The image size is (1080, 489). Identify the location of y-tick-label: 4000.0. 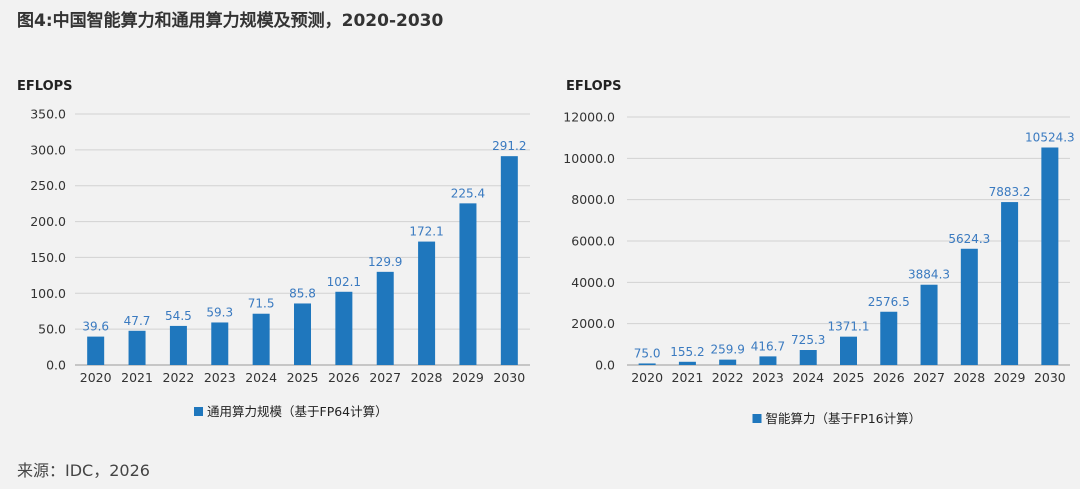
(593, 282).